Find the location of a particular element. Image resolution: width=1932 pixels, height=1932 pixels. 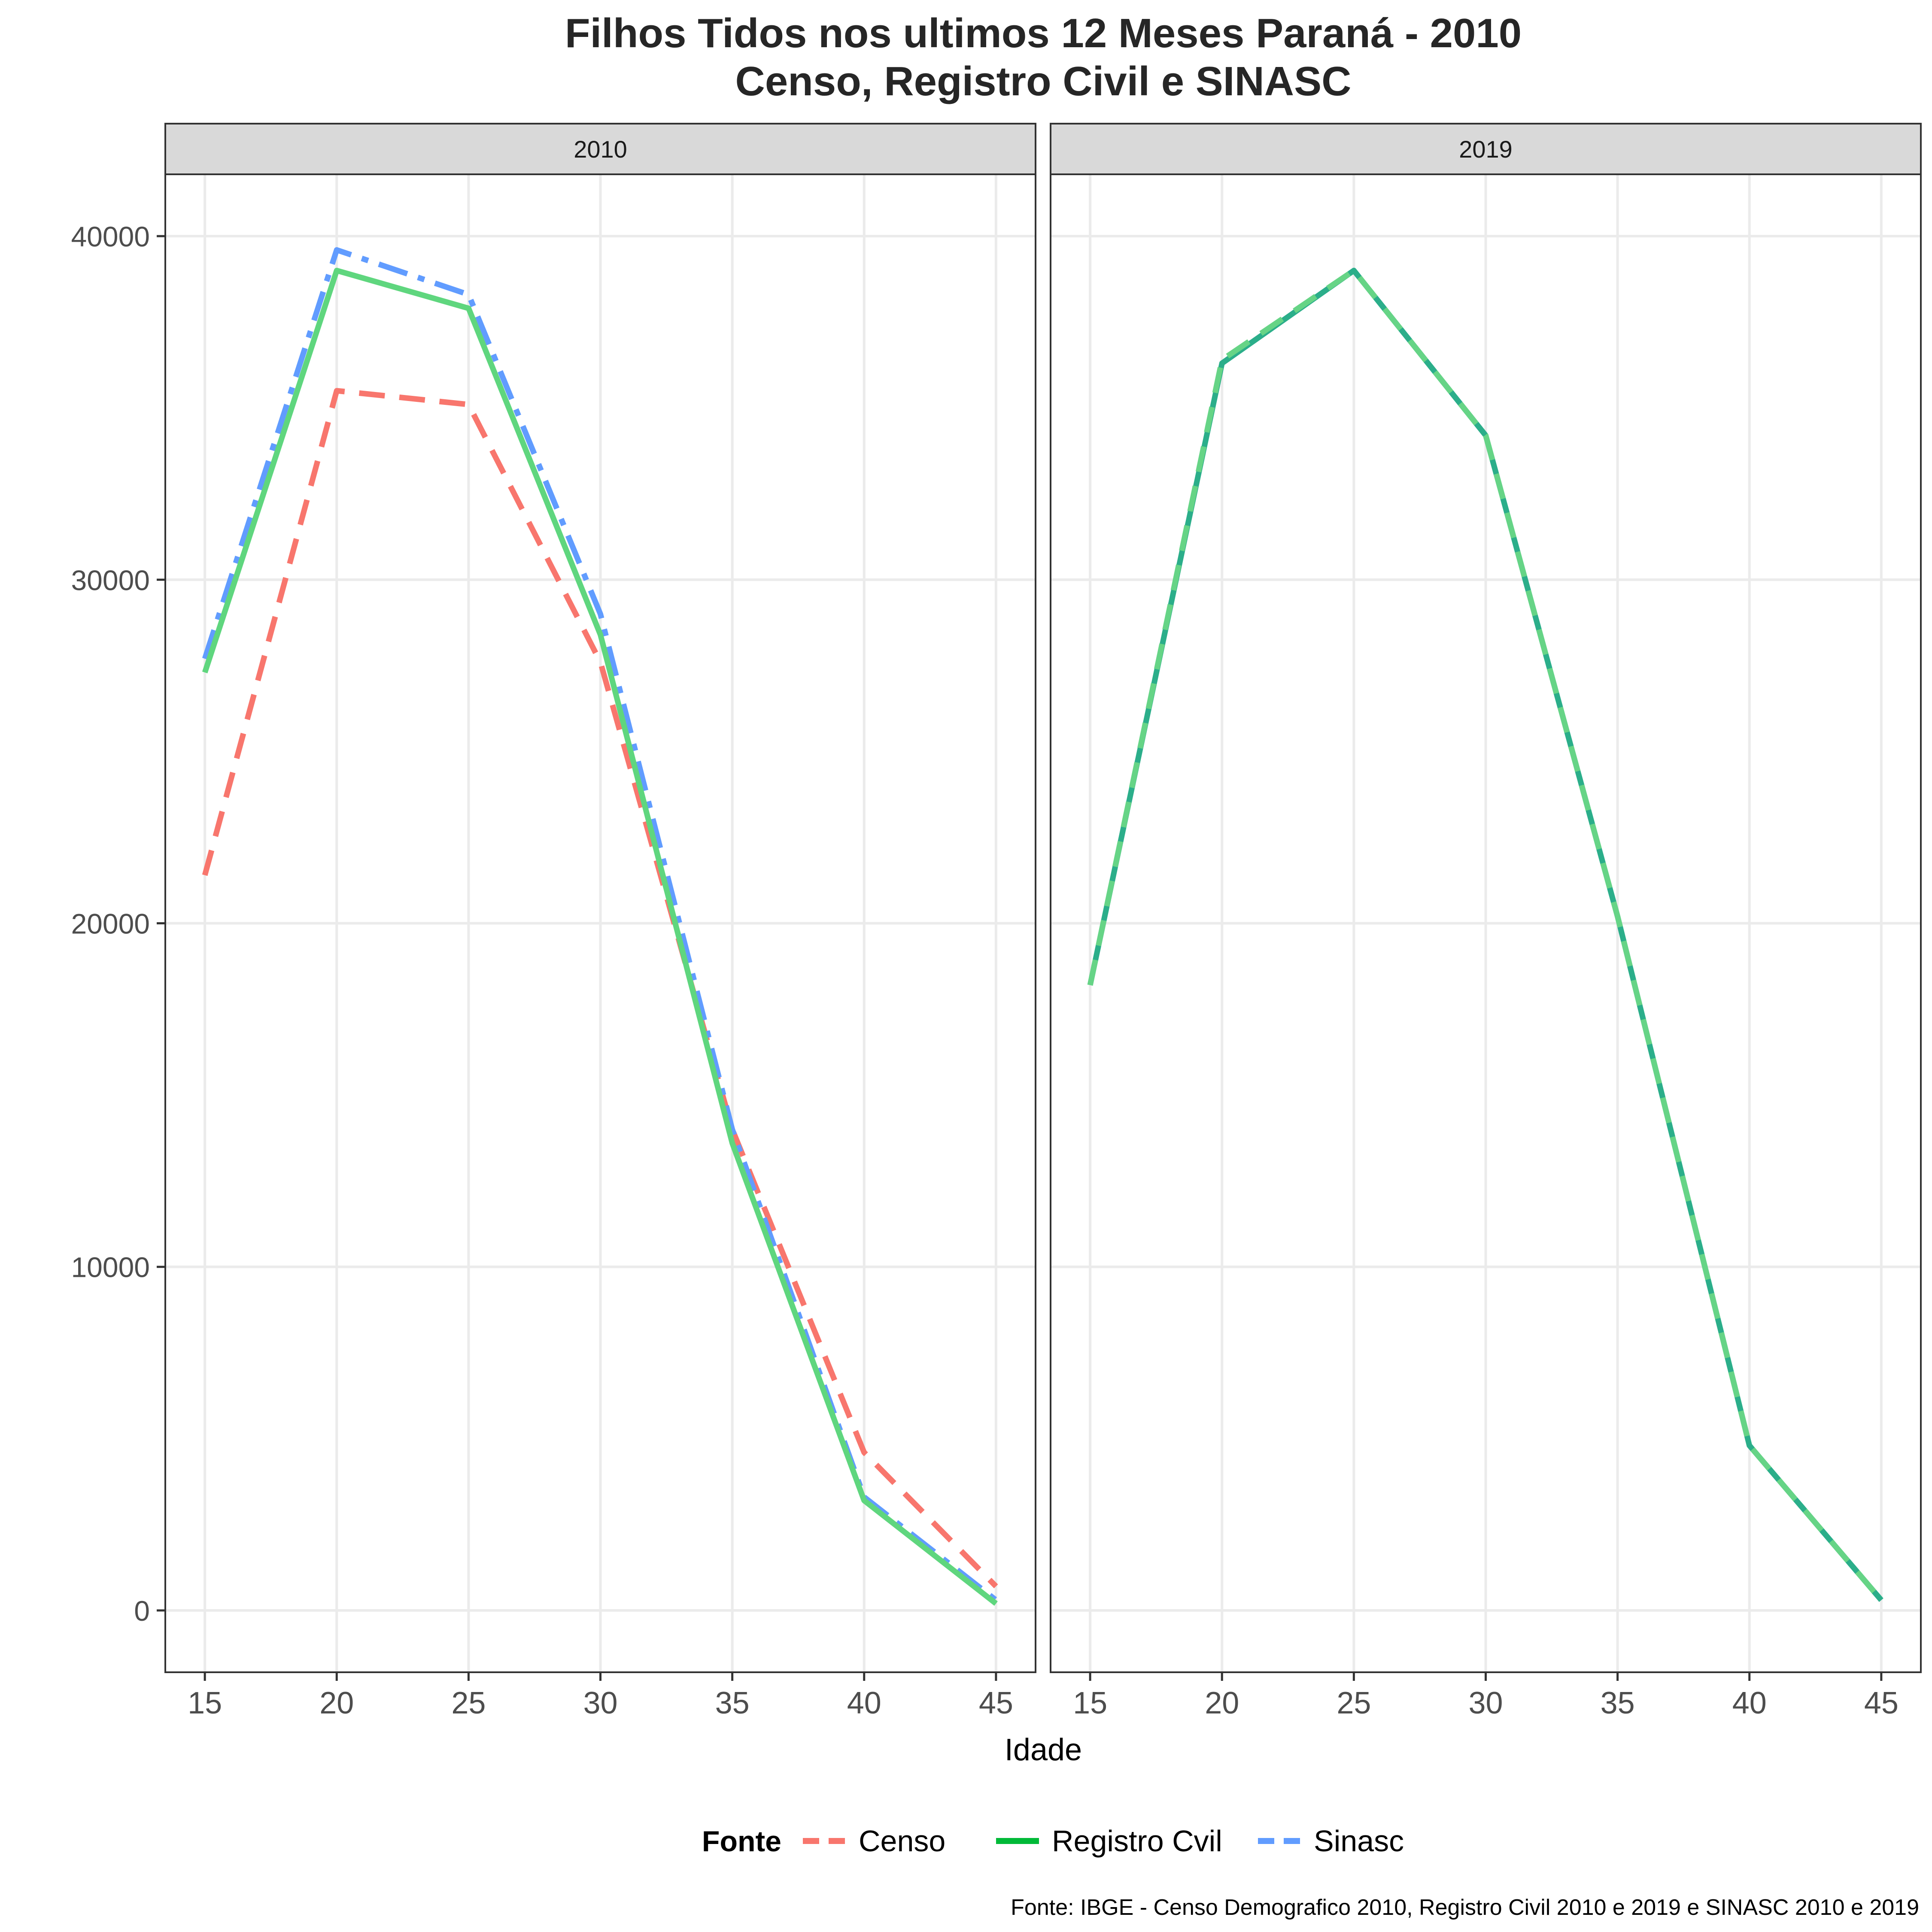

legend: Fonte Censo Registro Cvil Sinasc is located at coordinates (1053, 1841).